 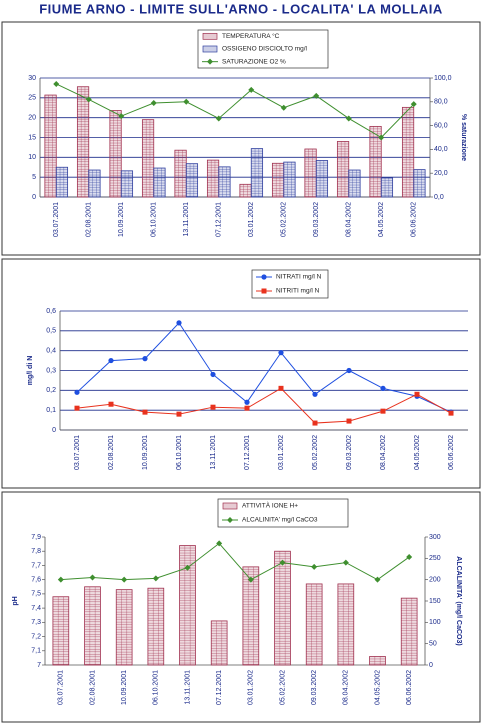 I want to click on y-tick-label: 0,3, so click(x=51, y=370).